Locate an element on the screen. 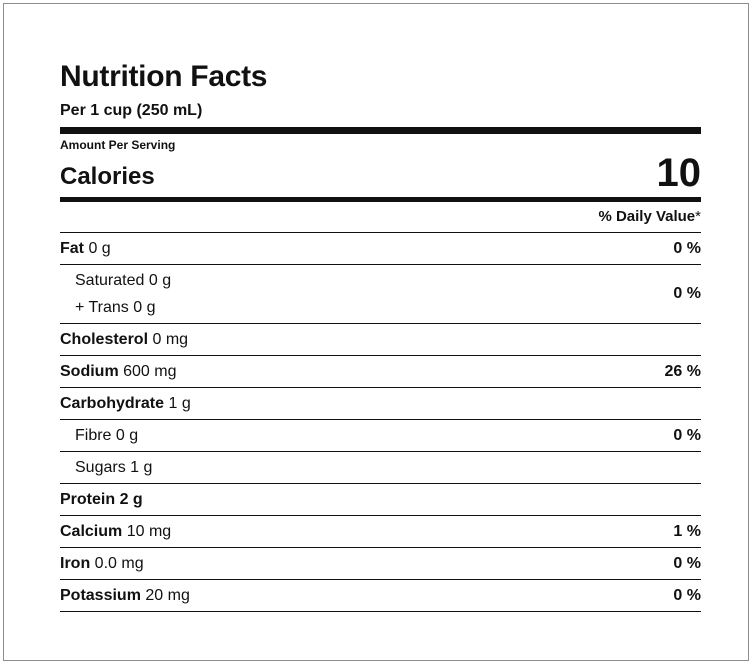  nutrient-row-saturated-trans: Saturated 0 g + Trans 0 g 0 % is located at coordinates (380, 294).